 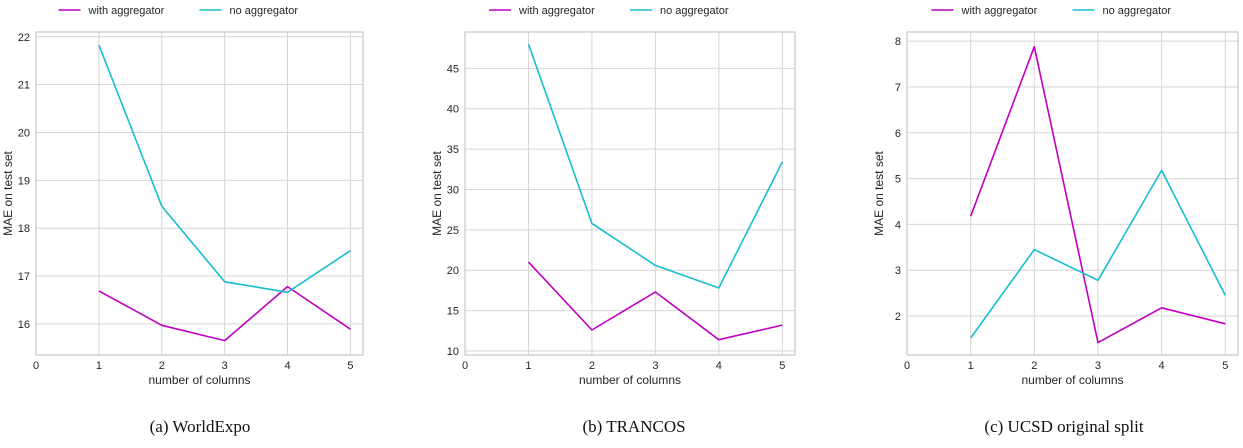 What do you see at coordinates (453, 69) in the screenshot?
I see `y-tick-label: 45` at bounding box center [453, 69].